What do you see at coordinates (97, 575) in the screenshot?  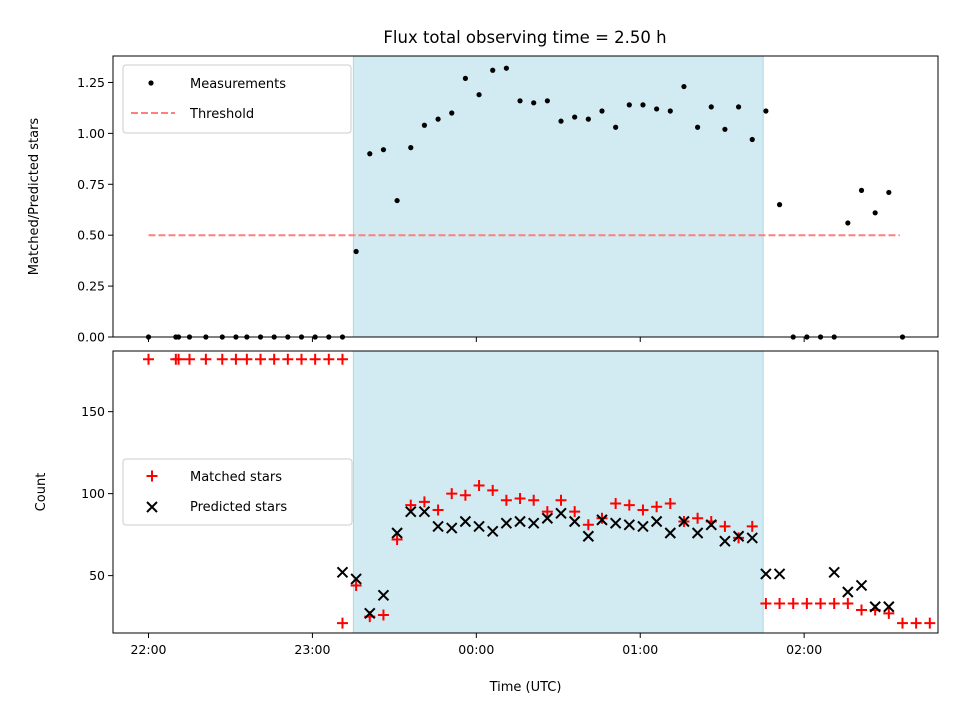 I see `y-tick-label: 50` at bounding box center [97, 575].